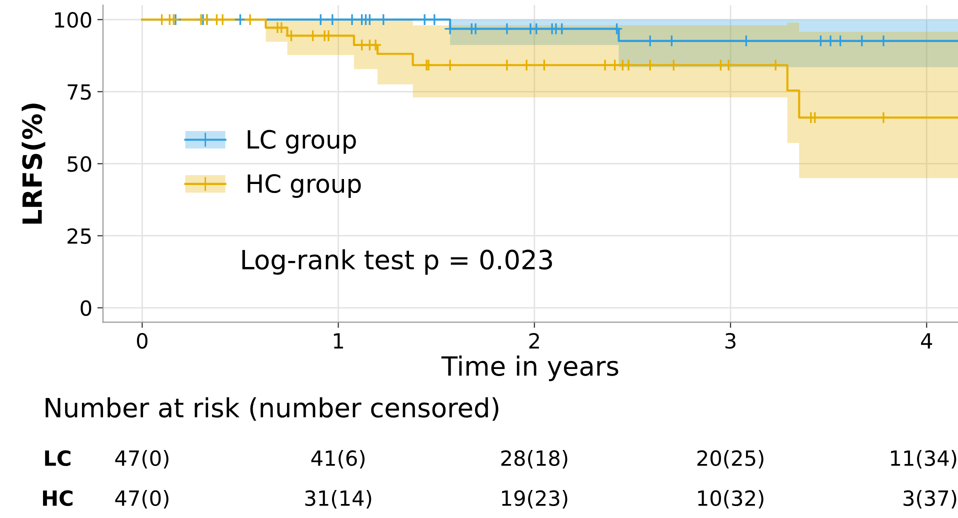  What do you see at coordinates (534, 340) in the screenshot?
I see `x-tick-label: 2` at bounding box center [534, 340].